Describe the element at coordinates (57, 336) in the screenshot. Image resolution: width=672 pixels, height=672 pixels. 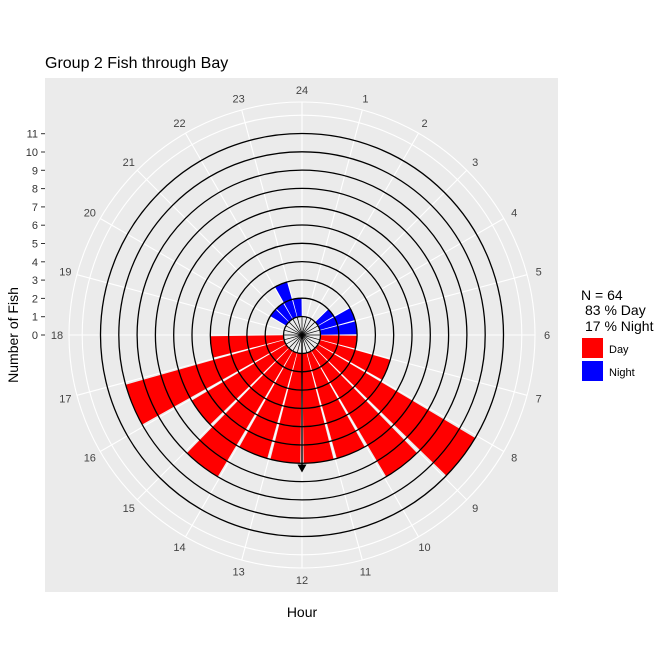
I see `hour-label: 18` at that location.